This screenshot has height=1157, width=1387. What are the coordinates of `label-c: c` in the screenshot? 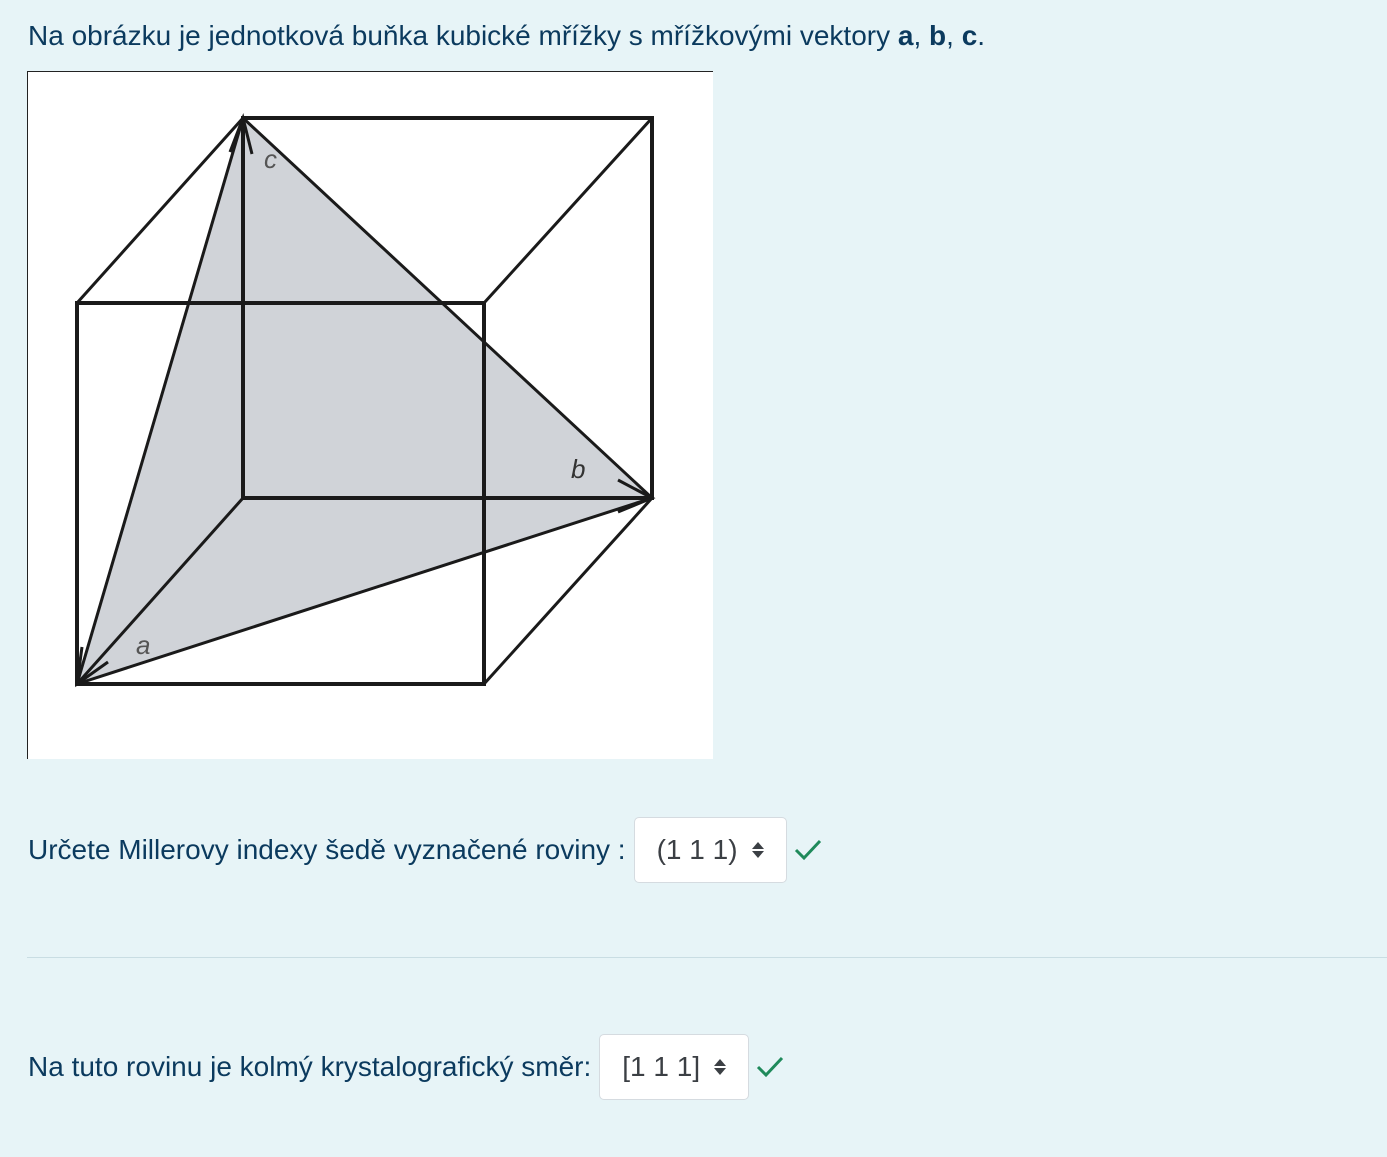 It's located at (270, 159).